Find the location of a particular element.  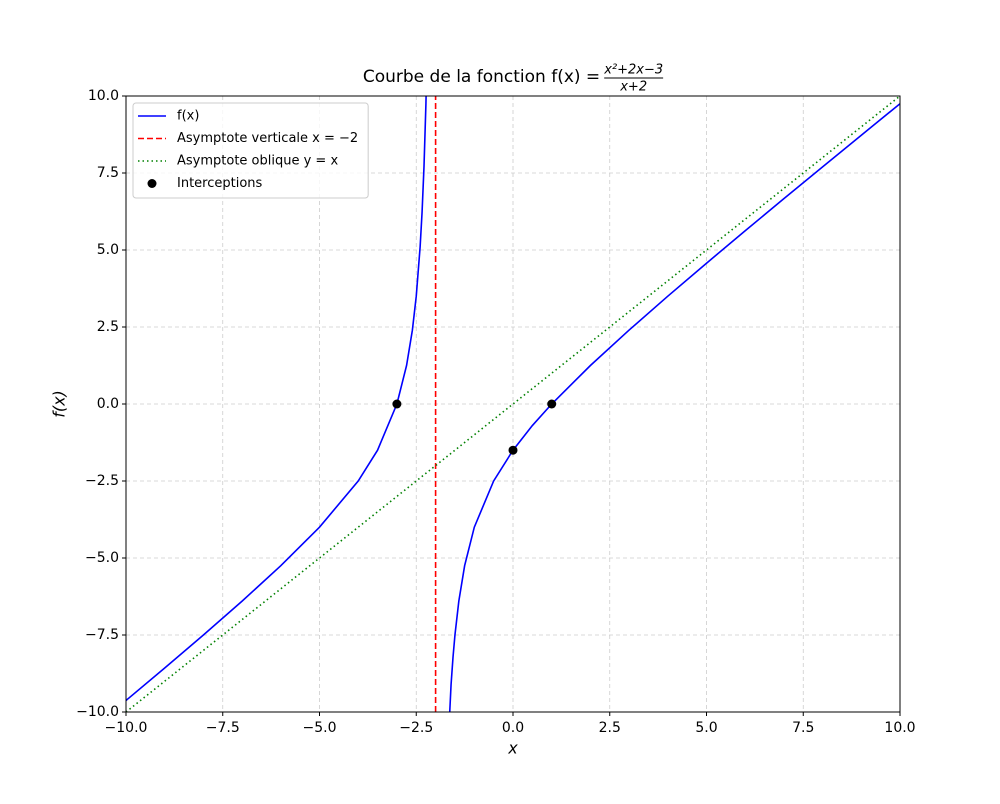

x-tick-label: −7.5 is located at coordinates (223, 728).